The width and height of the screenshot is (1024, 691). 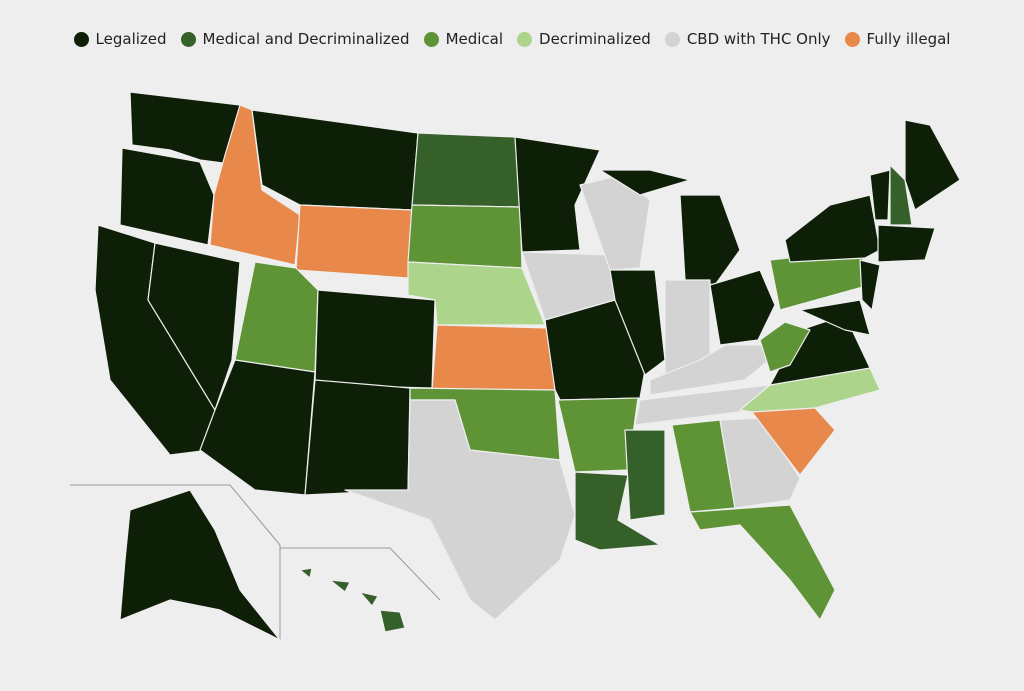 I want to click on legend-item: Legalized, so click(x=120, y=39).